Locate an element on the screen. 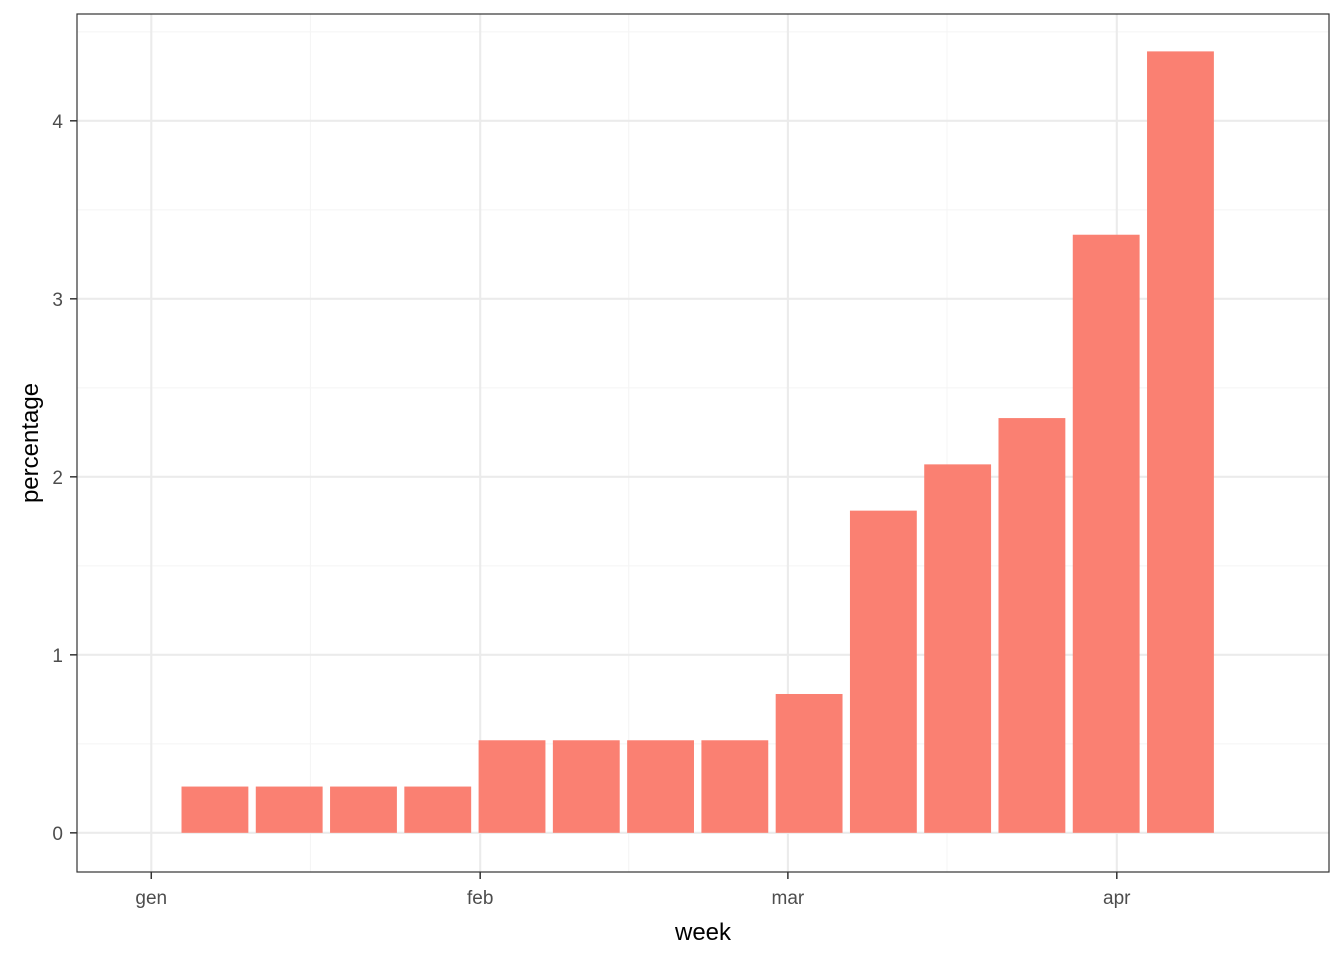 Image resolution: width=1344 pixels, height=960 pixels. x-axis: gen feb mar apr is located at coordinates (633, 890).